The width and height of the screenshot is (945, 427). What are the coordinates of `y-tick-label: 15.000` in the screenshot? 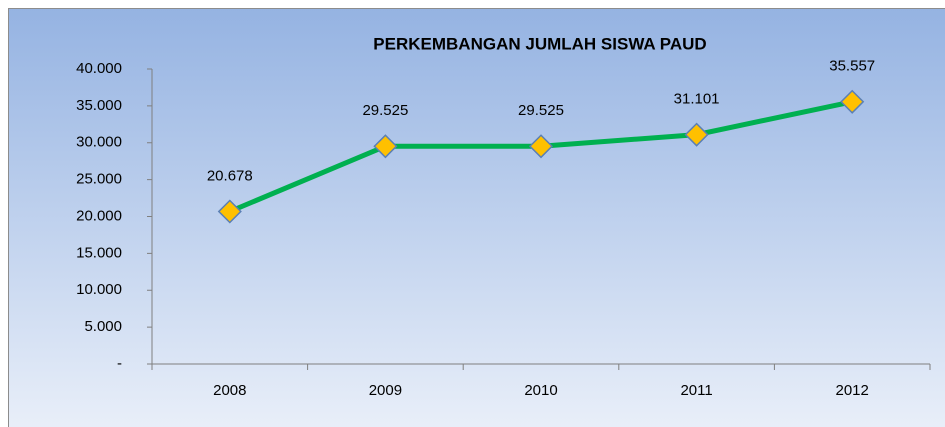 It's located at (99, 252).